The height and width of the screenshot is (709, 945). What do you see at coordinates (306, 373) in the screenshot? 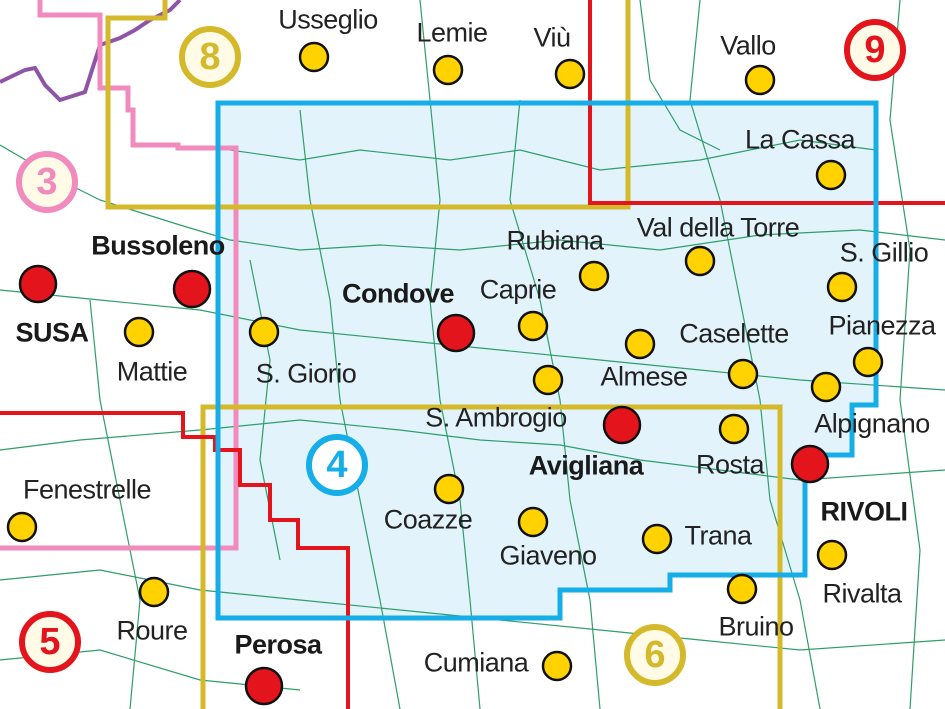
I see `town-label: S. Giorio` at bounding box center [306, 373].